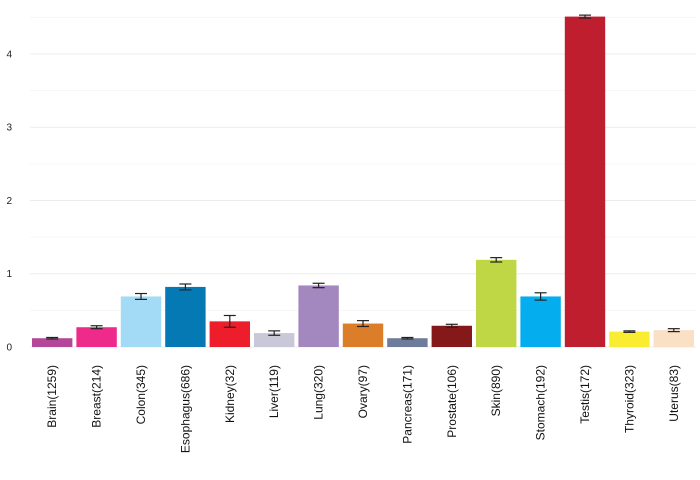 This screenshot has width=700, height=480. Describe the element at coordinates (230, 394) in the screenshot. I see `x-tick-label: Kidney(32)` at that location.